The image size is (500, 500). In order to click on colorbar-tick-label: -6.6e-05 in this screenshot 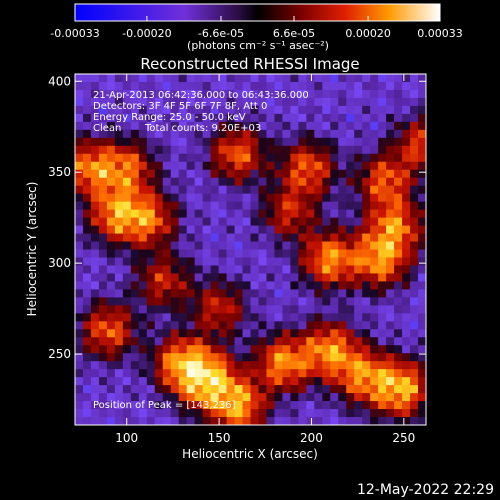, I will do `click(221, 33)`.